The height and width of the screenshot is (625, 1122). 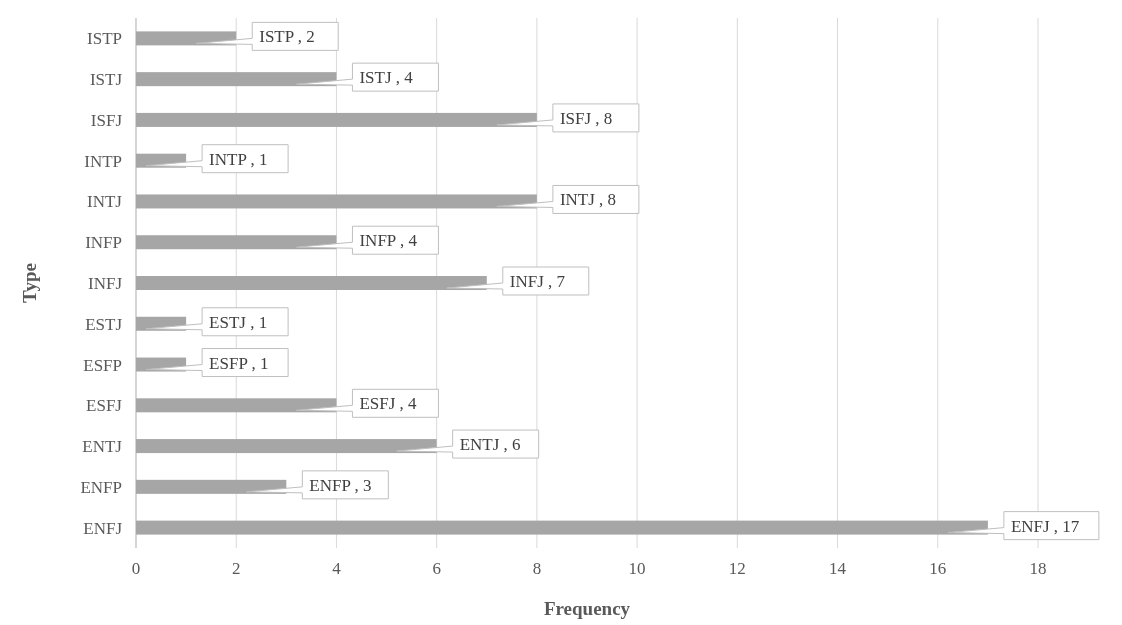 I want to click on x-tick-label: 18, so click(x=1038, y=568).